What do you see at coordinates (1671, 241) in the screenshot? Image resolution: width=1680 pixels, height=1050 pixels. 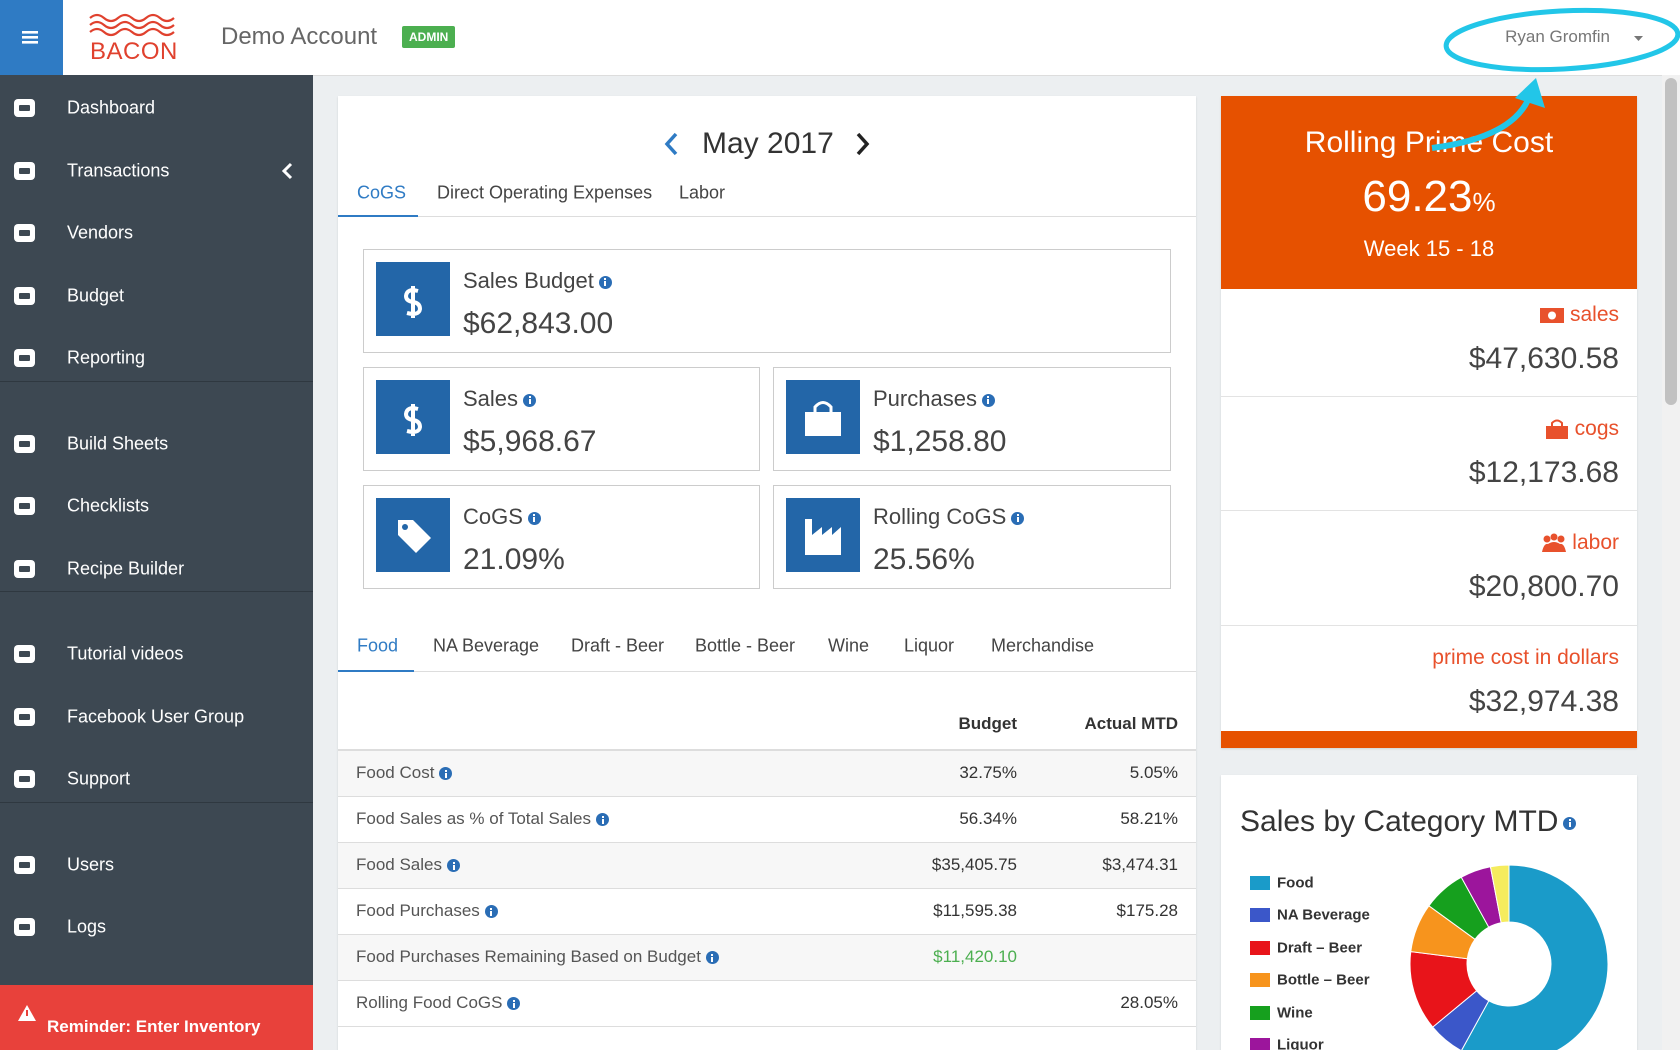 I see `scrollbar-thumb` at bounding box center [1671, 241].